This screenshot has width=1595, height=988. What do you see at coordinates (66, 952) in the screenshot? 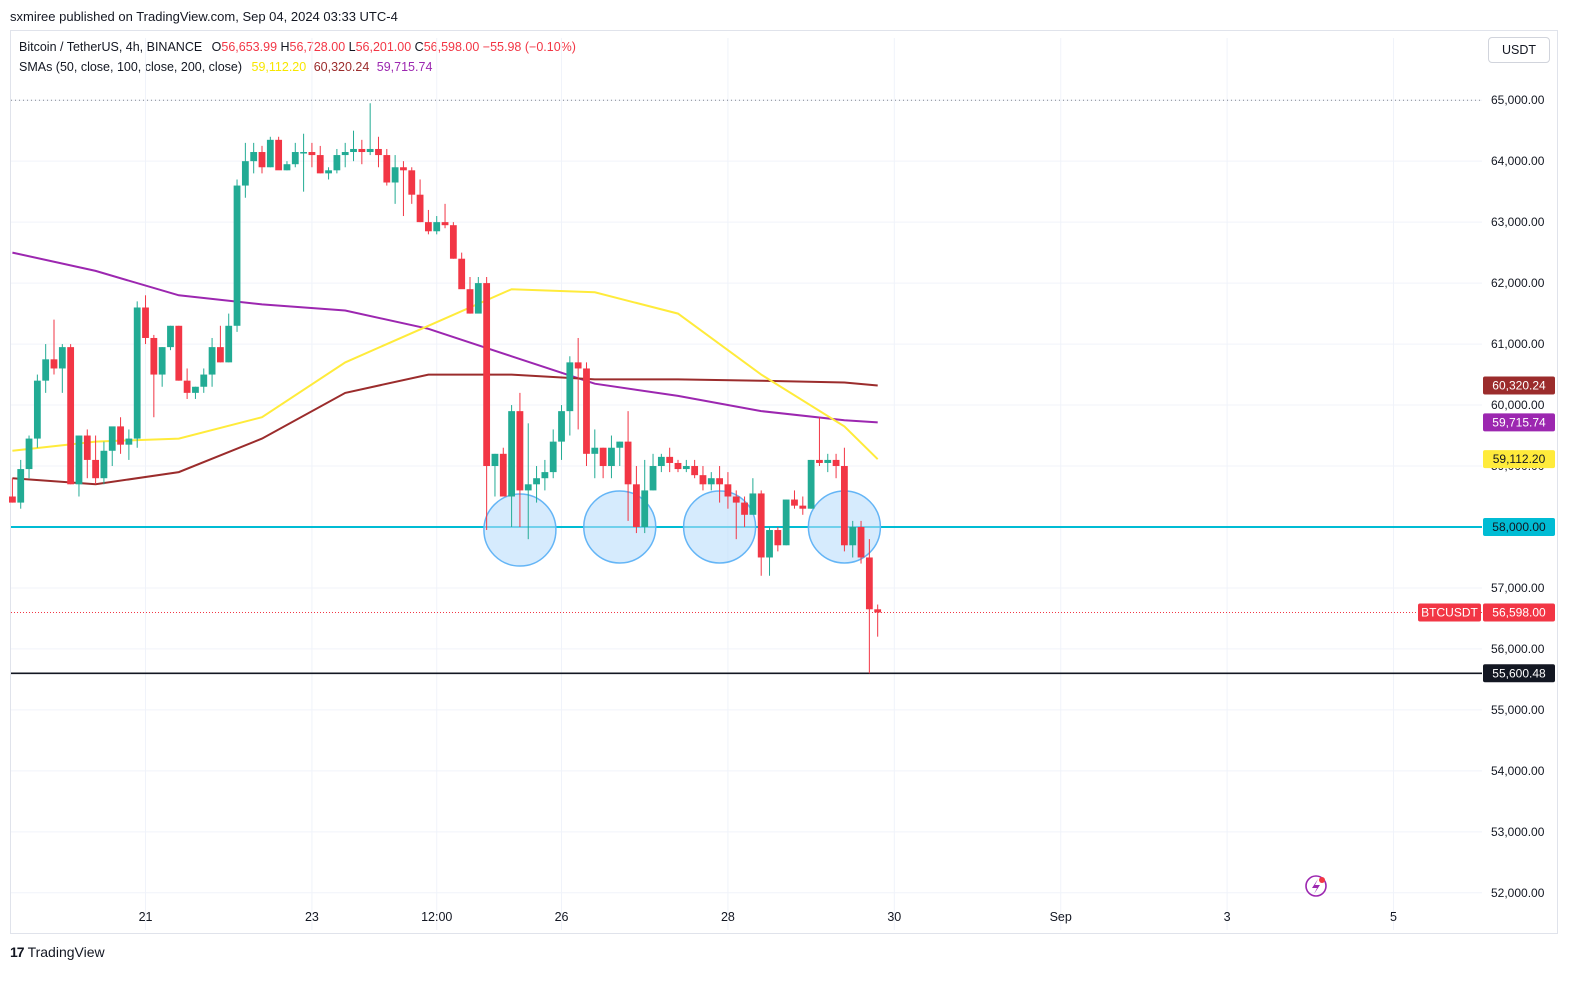
I see `tradingview-brand: TradingView` at bounding box center [66, 952].